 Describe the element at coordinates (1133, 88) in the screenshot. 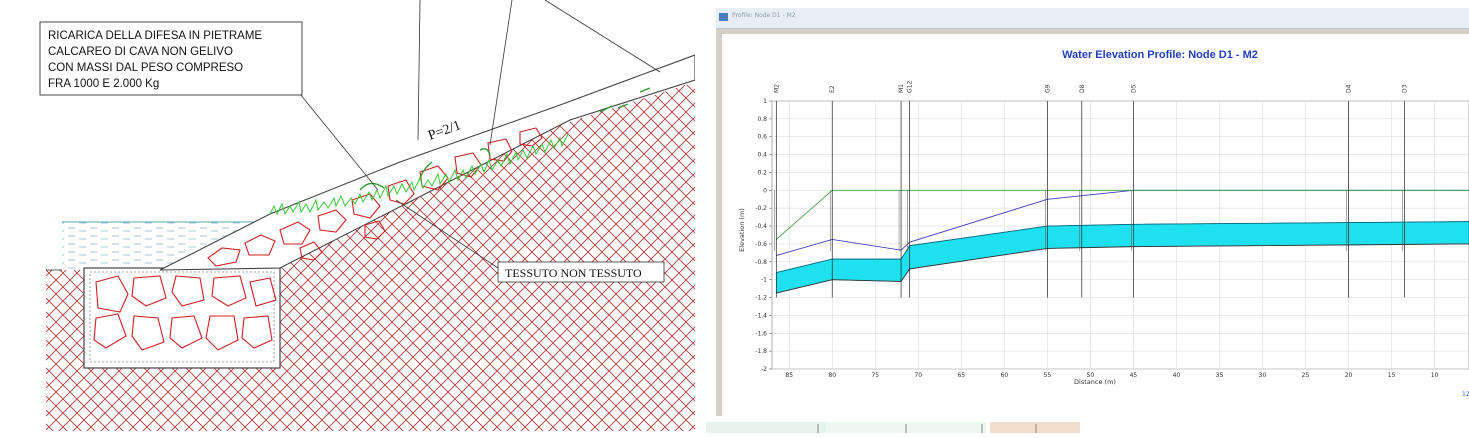

I see `node-label-6: D5` at that location.